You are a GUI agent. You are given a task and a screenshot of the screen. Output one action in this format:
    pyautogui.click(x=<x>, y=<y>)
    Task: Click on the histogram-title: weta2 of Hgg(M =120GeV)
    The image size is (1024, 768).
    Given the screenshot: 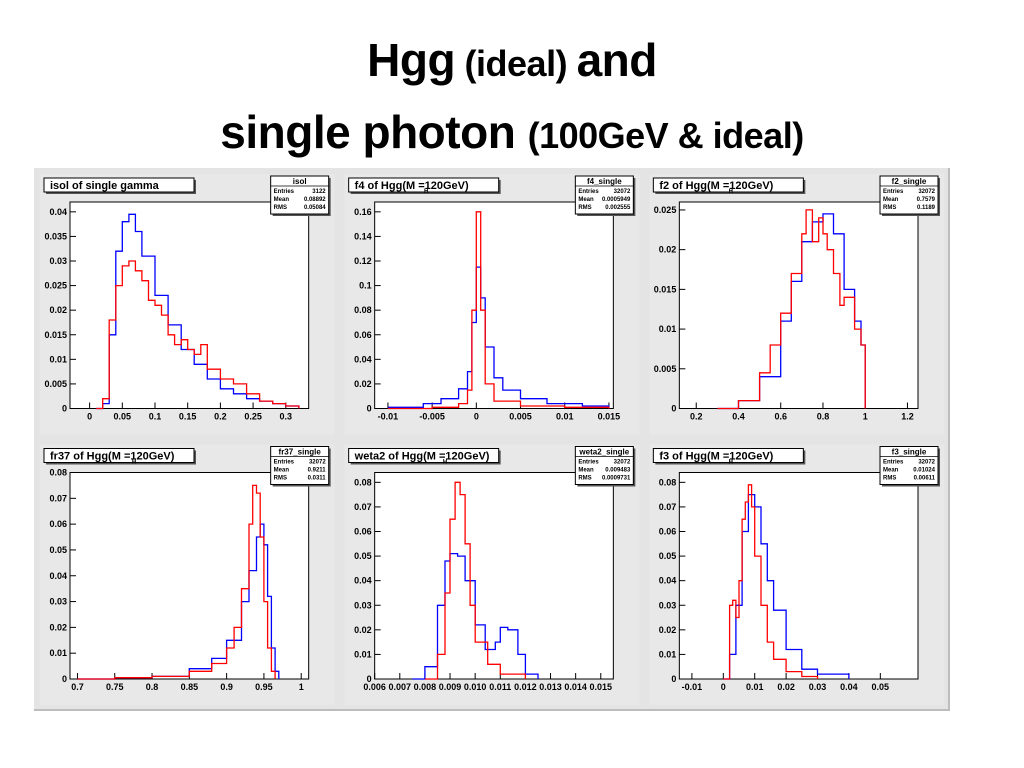 What is the action you would take?
    pyautogui.click(x=422, y=457)
    